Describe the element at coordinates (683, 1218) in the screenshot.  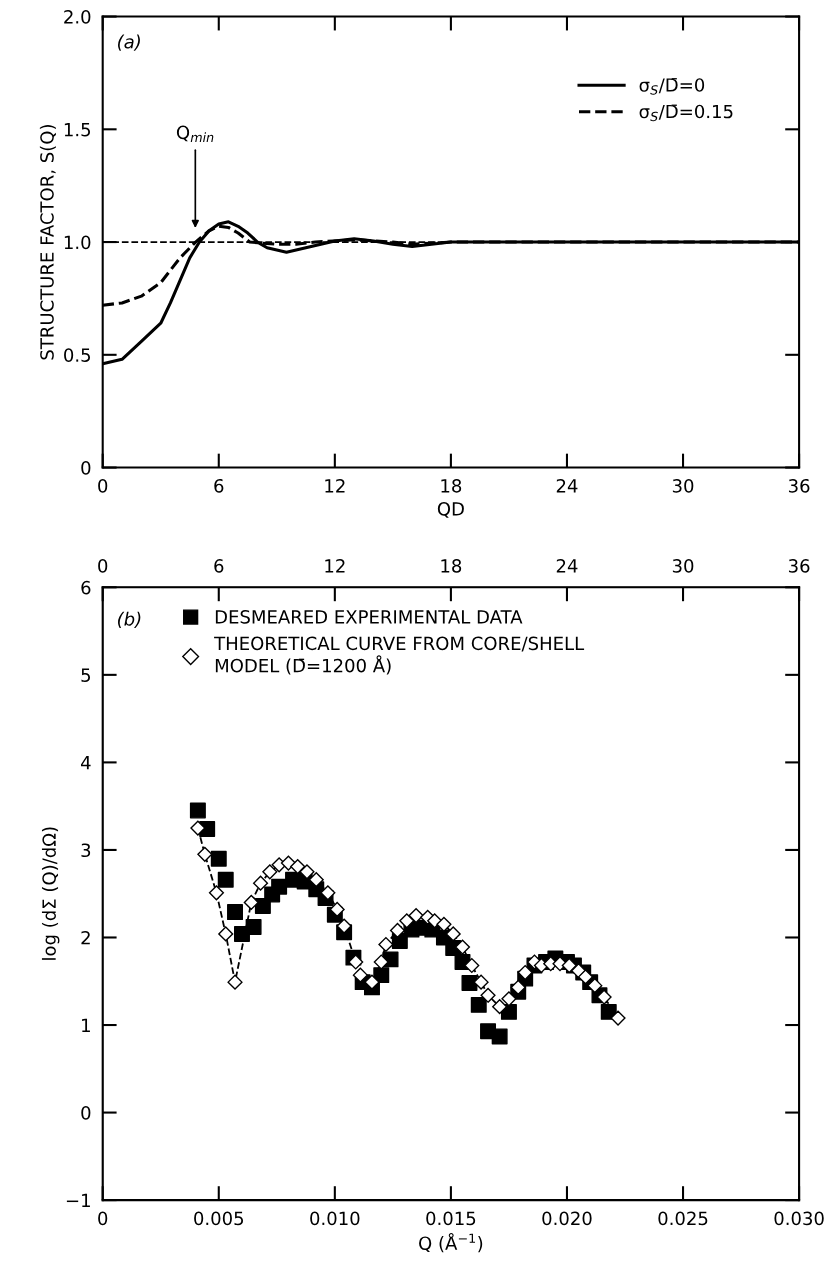
I see `x-tick-label: 0.025` at that location.